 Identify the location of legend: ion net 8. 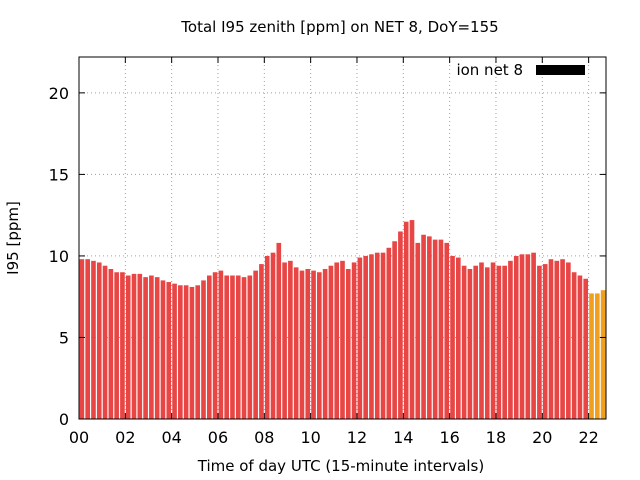
(520, 70).